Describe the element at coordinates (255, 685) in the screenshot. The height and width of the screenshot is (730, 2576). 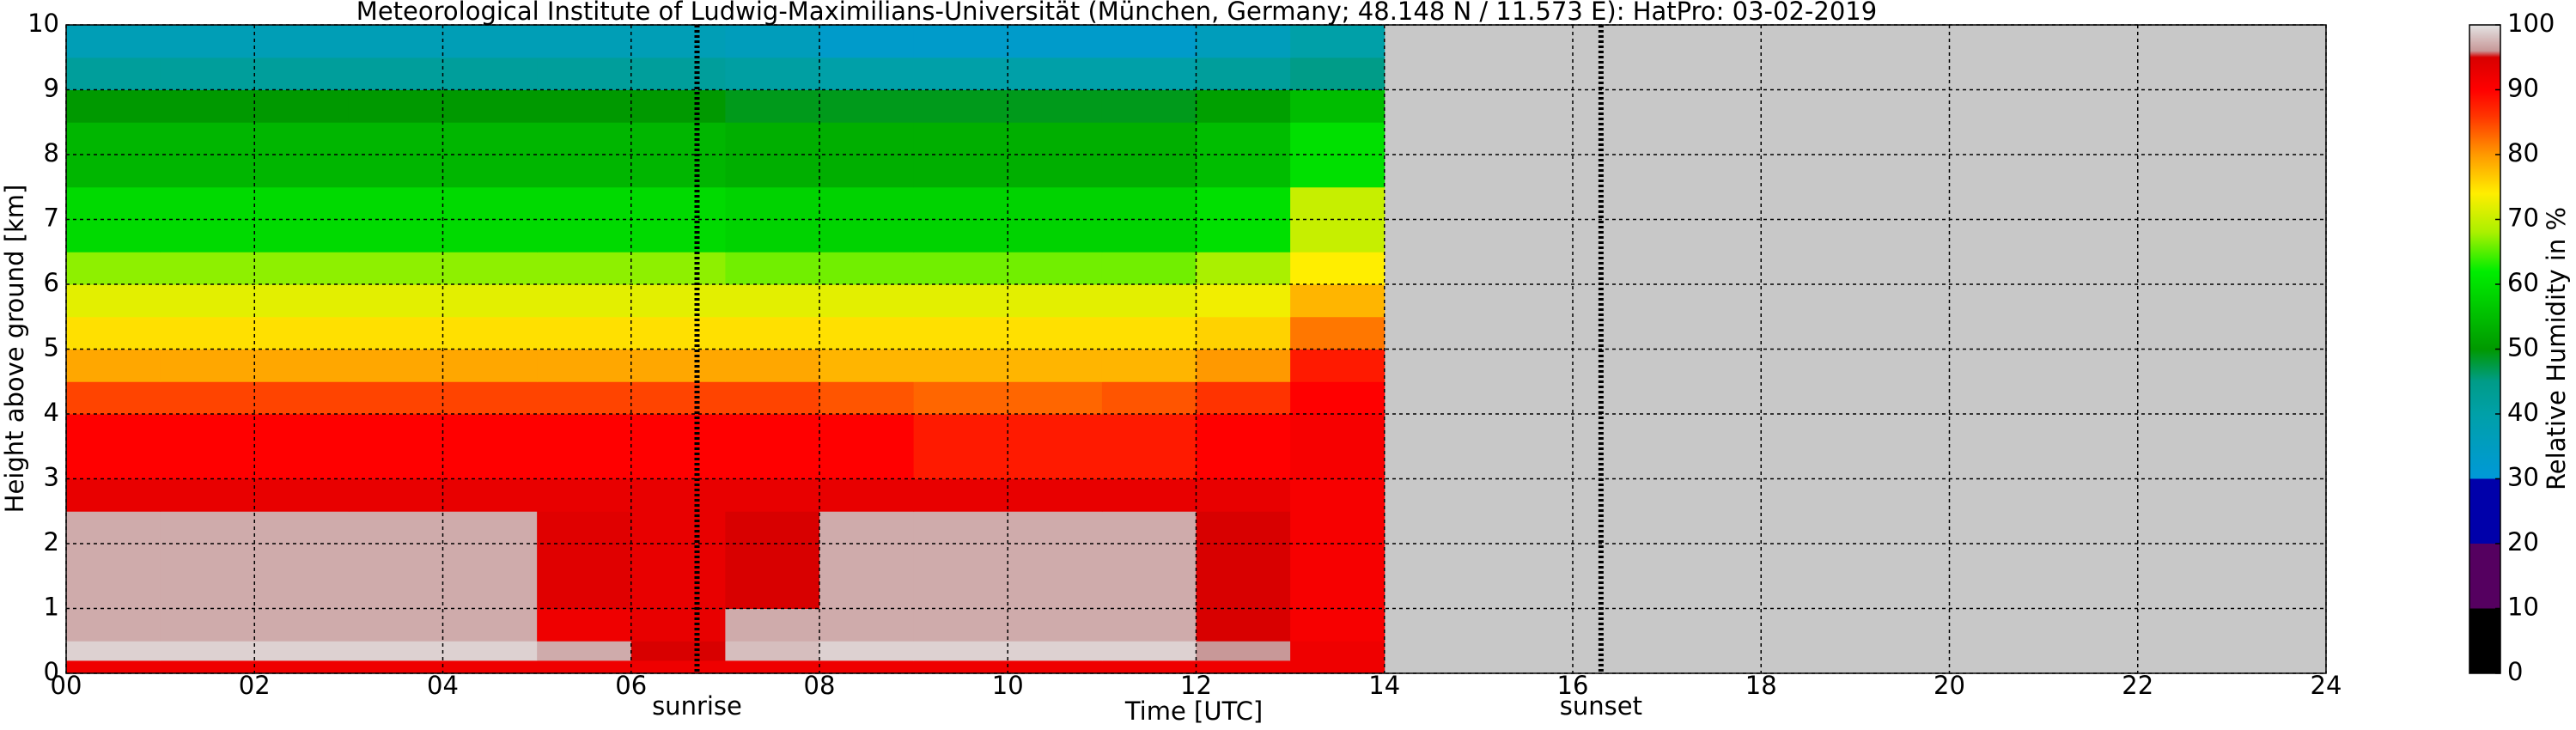
I see `x-tick-label: 02` at that location.